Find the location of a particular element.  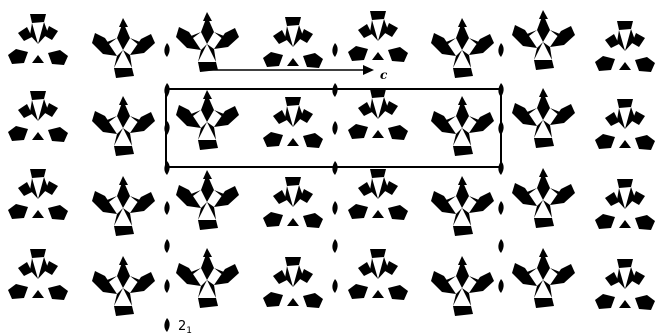

c-axis-arrow is located at coordinates (290, 70).